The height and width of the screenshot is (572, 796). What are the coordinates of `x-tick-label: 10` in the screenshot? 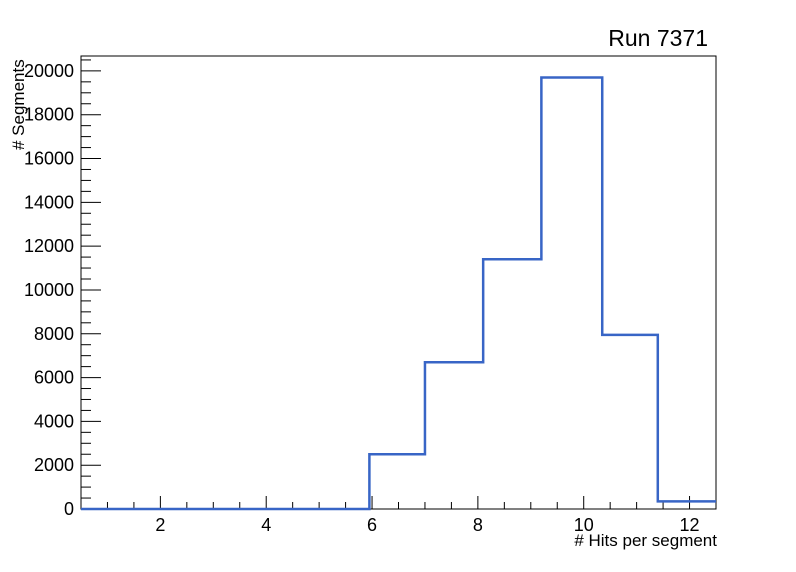 It's located at (584, 525).